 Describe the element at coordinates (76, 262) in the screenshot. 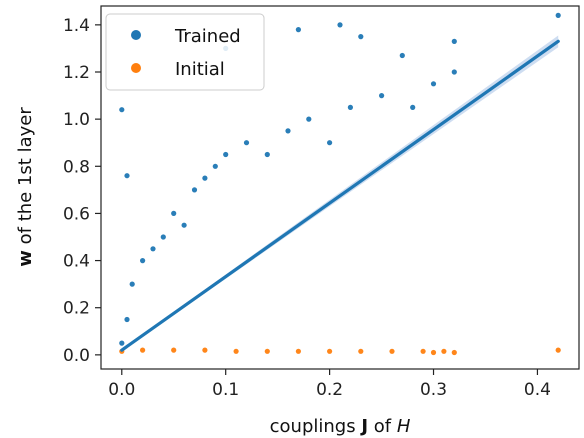

I see `y-tick-label: 0.4` at that location.